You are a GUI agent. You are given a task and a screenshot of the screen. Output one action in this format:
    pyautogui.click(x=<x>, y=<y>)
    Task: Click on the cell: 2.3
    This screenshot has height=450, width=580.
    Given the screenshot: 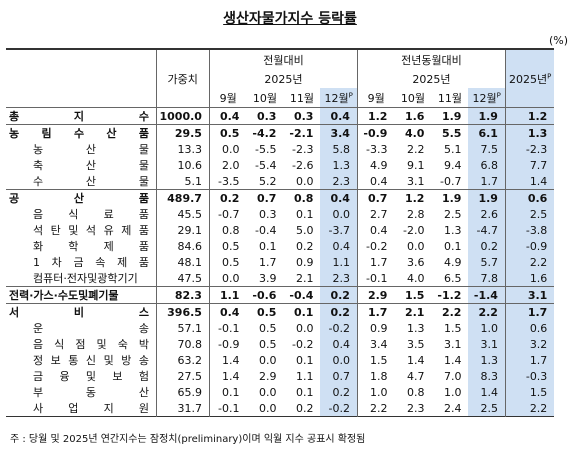 What is the action you would take?
    pyautogui.click(x=415, y=408)
    